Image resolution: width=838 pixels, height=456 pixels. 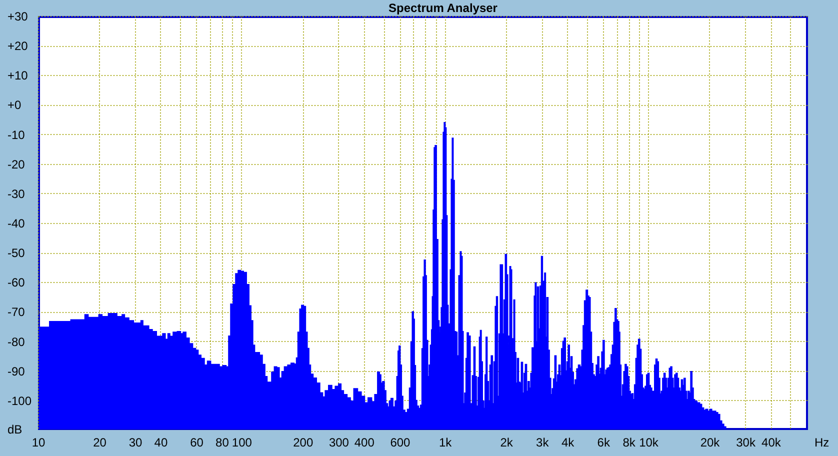 What do you see at coordinates (20, 401) in the screenshot?
I see `y-tick-label: -100` at bounding box center [20, 401].